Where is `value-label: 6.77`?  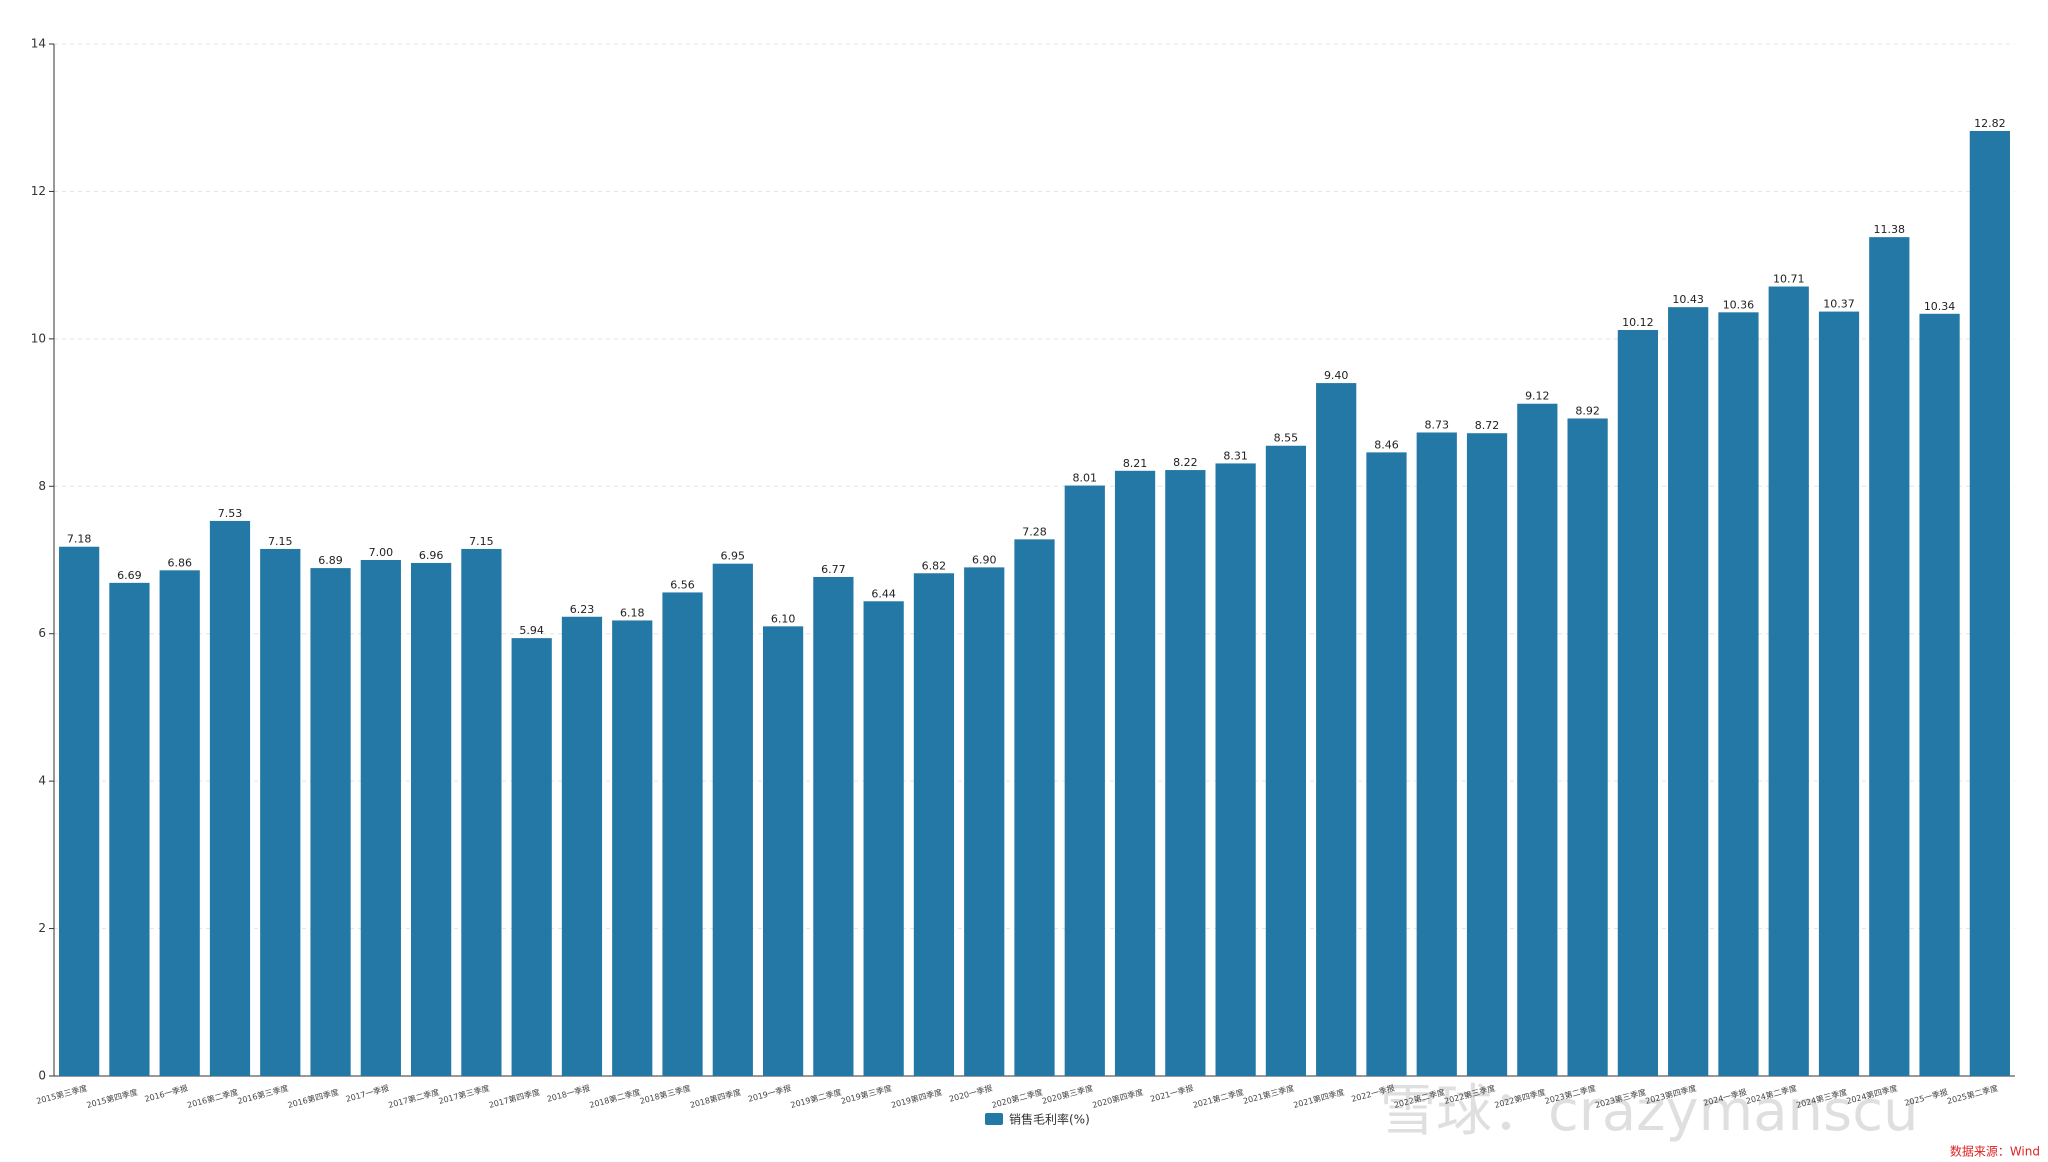
value-label: 6.77 is located at coordinates (833, 569).